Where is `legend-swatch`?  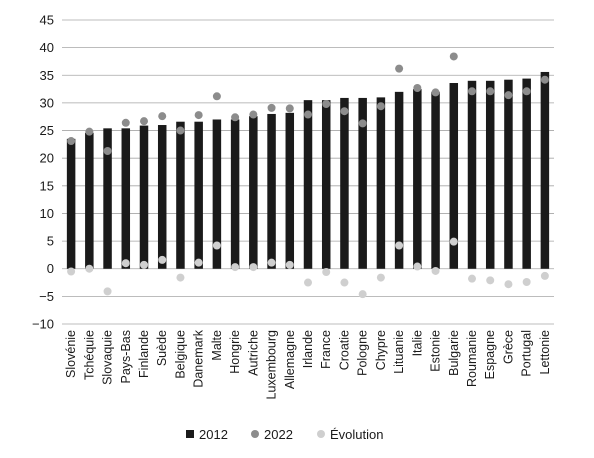
legend-swatch is located at coordinates (255, 434).